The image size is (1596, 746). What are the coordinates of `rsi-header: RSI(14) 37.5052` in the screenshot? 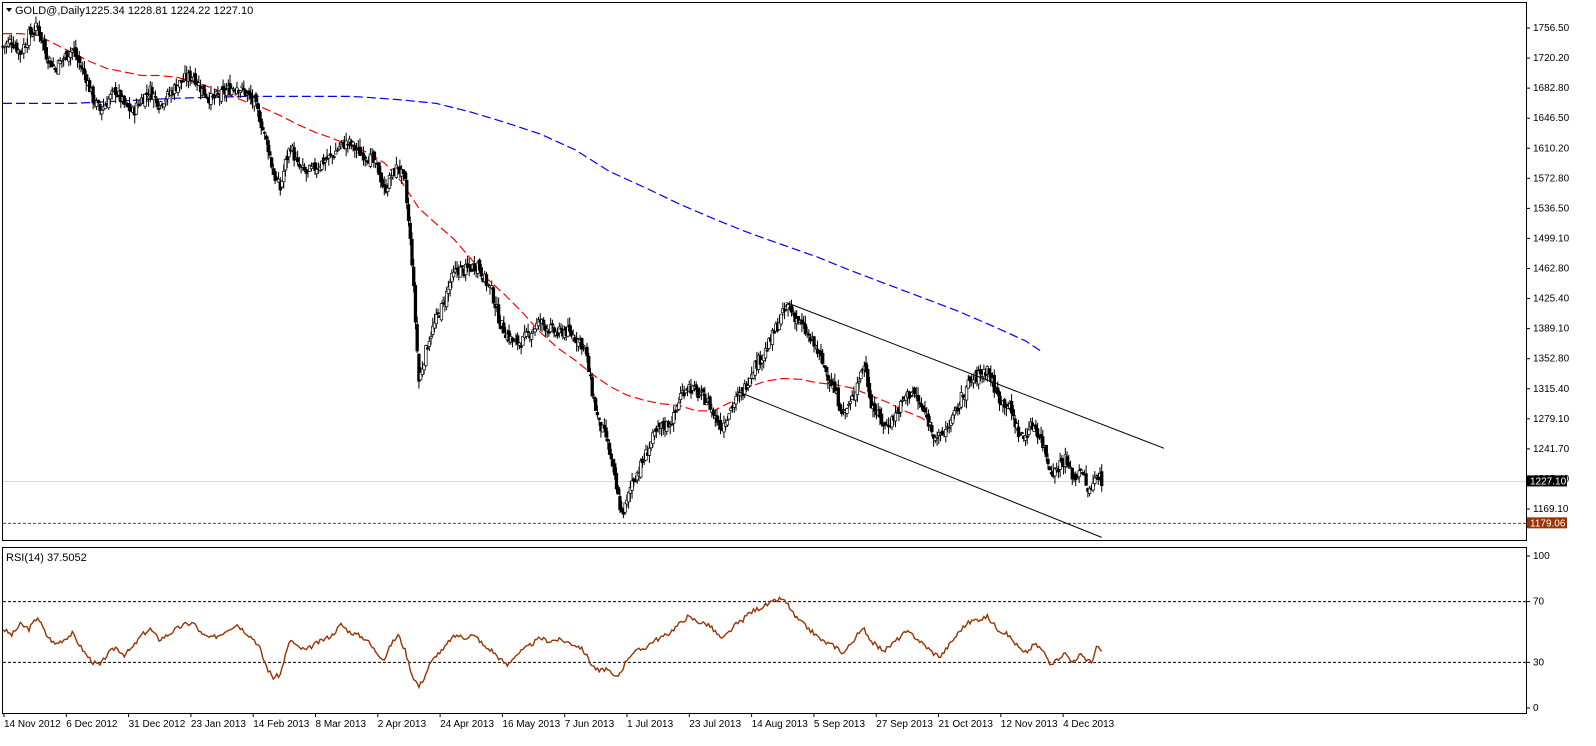 It's located at (46, 558).